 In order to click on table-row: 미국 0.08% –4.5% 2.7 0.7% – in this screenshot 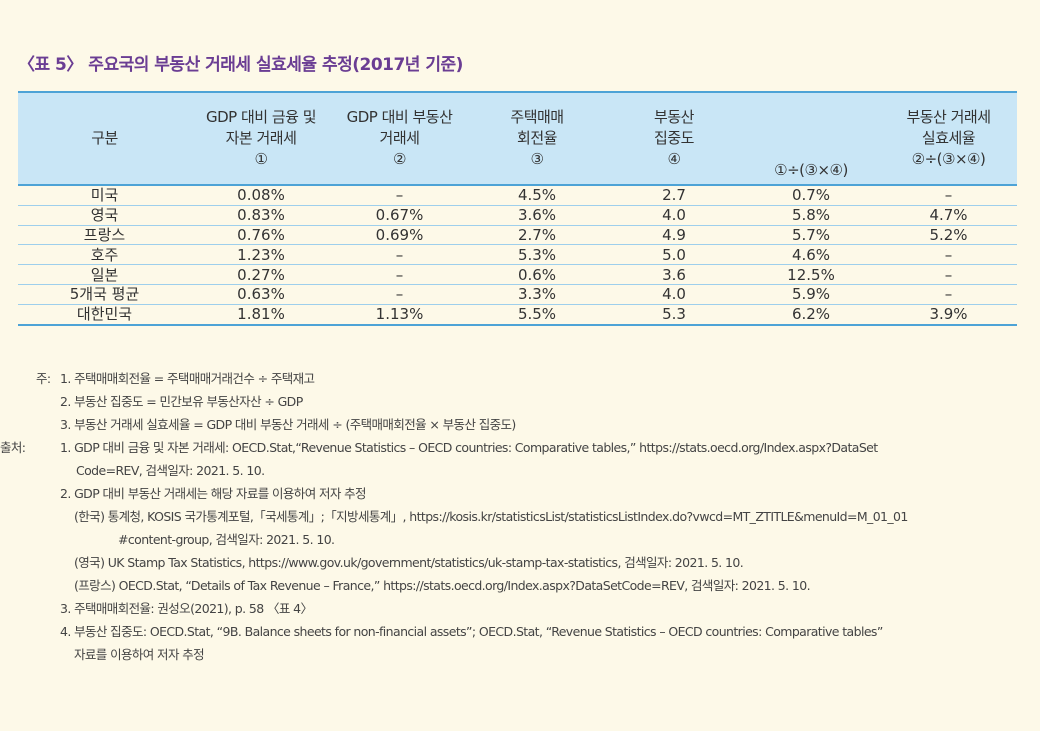, I will do `click(517, 195)`.